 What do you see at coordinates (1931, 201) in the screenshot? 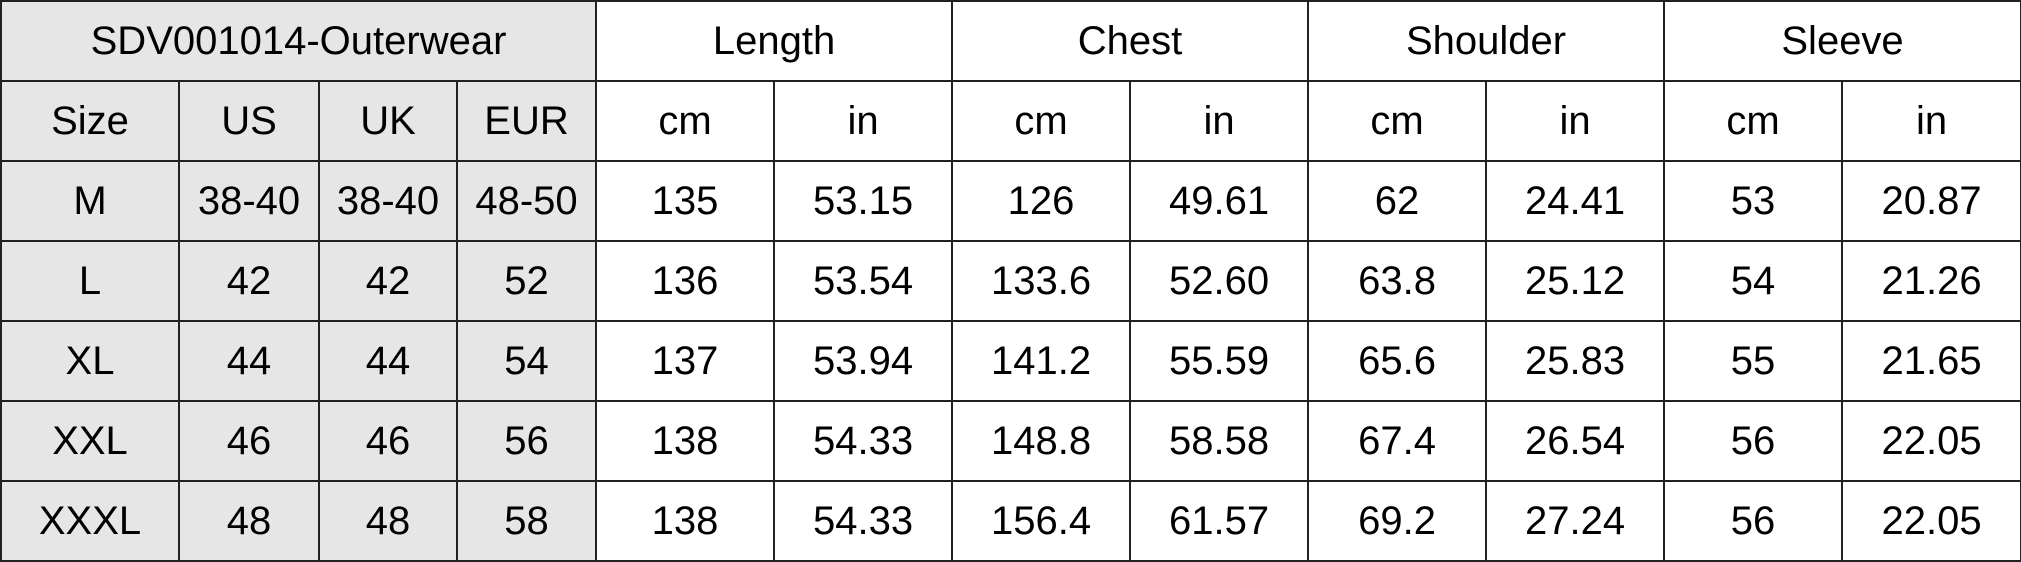
I see `sleeve-in-cell: 20.87` at bounding box center [1931, 201].